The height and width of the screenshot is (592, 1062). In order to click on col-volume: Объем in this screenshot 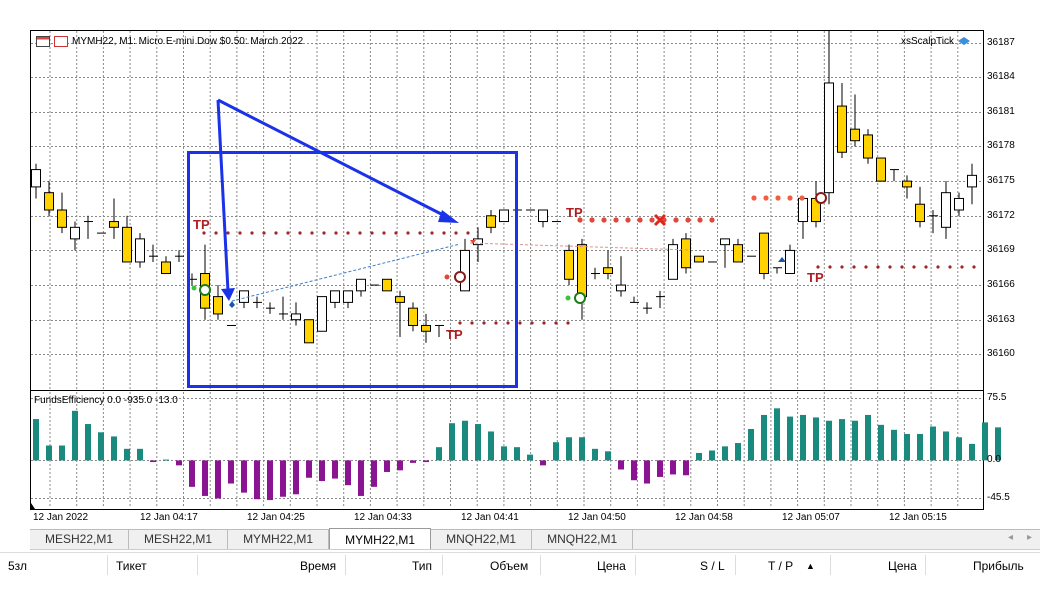, I will do `click(509, 566)`.